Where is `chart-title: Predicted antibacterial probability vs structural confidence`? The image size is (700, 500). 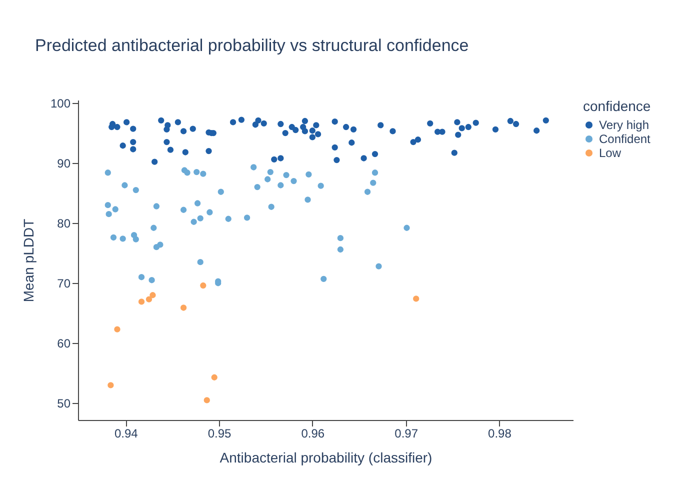
chart-title: Predicted antibacterial probability vs structural confidence is located at coordinates (252, 45).